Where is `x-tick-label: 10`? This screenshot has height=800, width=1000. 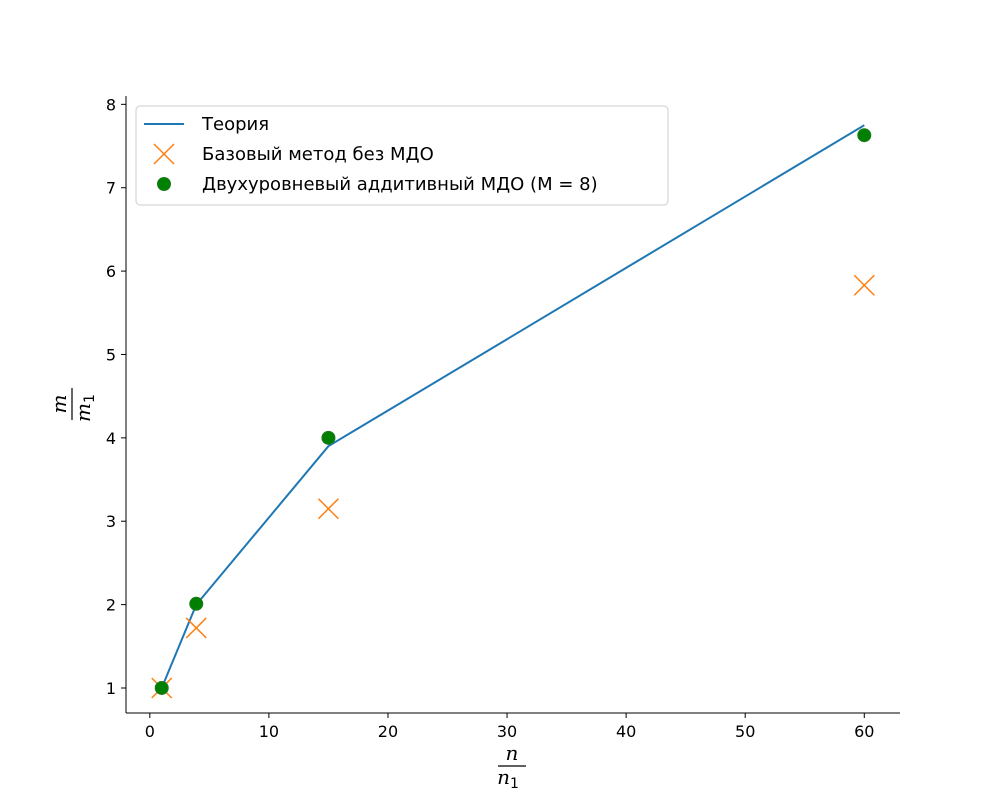
x-tick-label: 10 is located at coordinates (269, 731).